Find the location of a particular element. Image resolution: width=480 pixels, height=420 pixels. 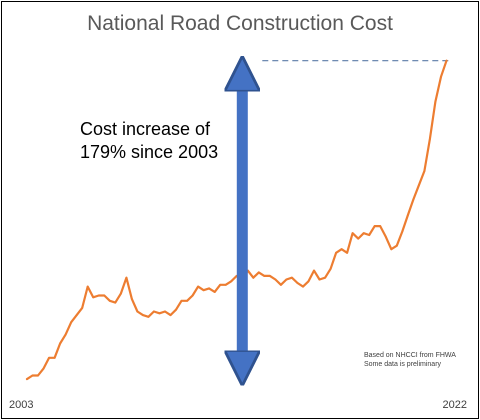

source-note-line-2: Some data is preliminary is located at coordinates (403, 364).